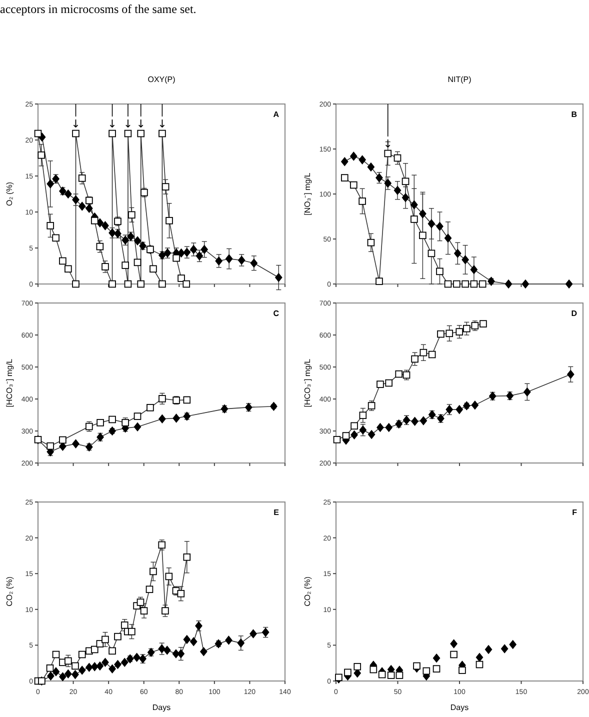 Image resolution: width=589 pixels, height=717 pixels. Describe the element at coordinates (460, 79) in the screenshot. I see `chart-title: NIT(P)` at that location.